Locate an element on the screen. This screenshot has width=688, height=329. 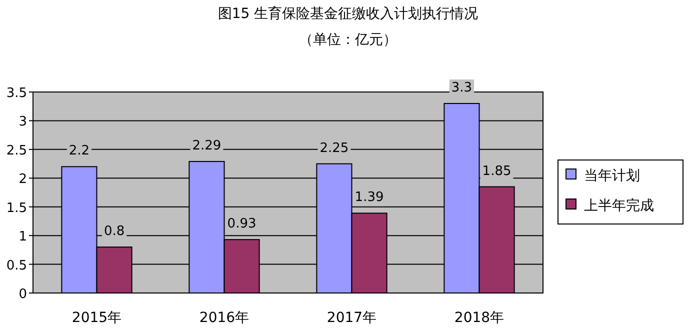
data-label: 3.3 is located at coordinates (461, 88).